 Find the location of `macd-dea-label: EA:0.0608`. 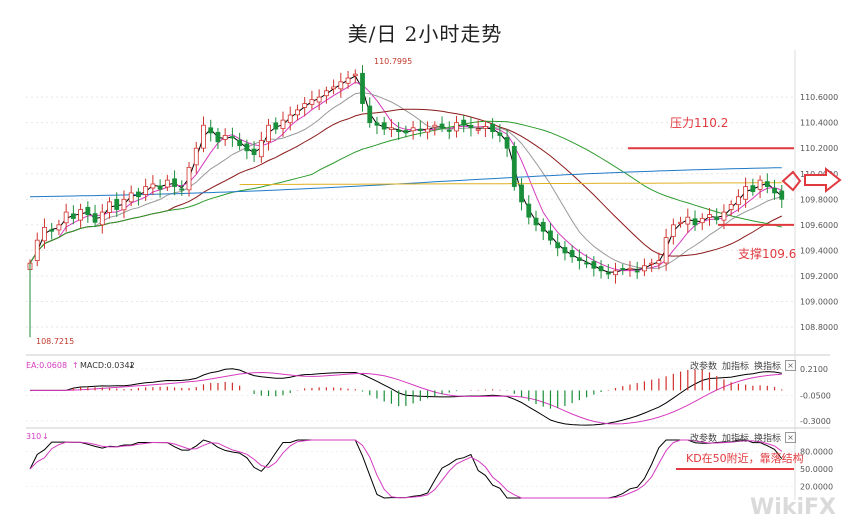

macd-dea-label: EA:0.0608 is located at coordinates (47, 365).